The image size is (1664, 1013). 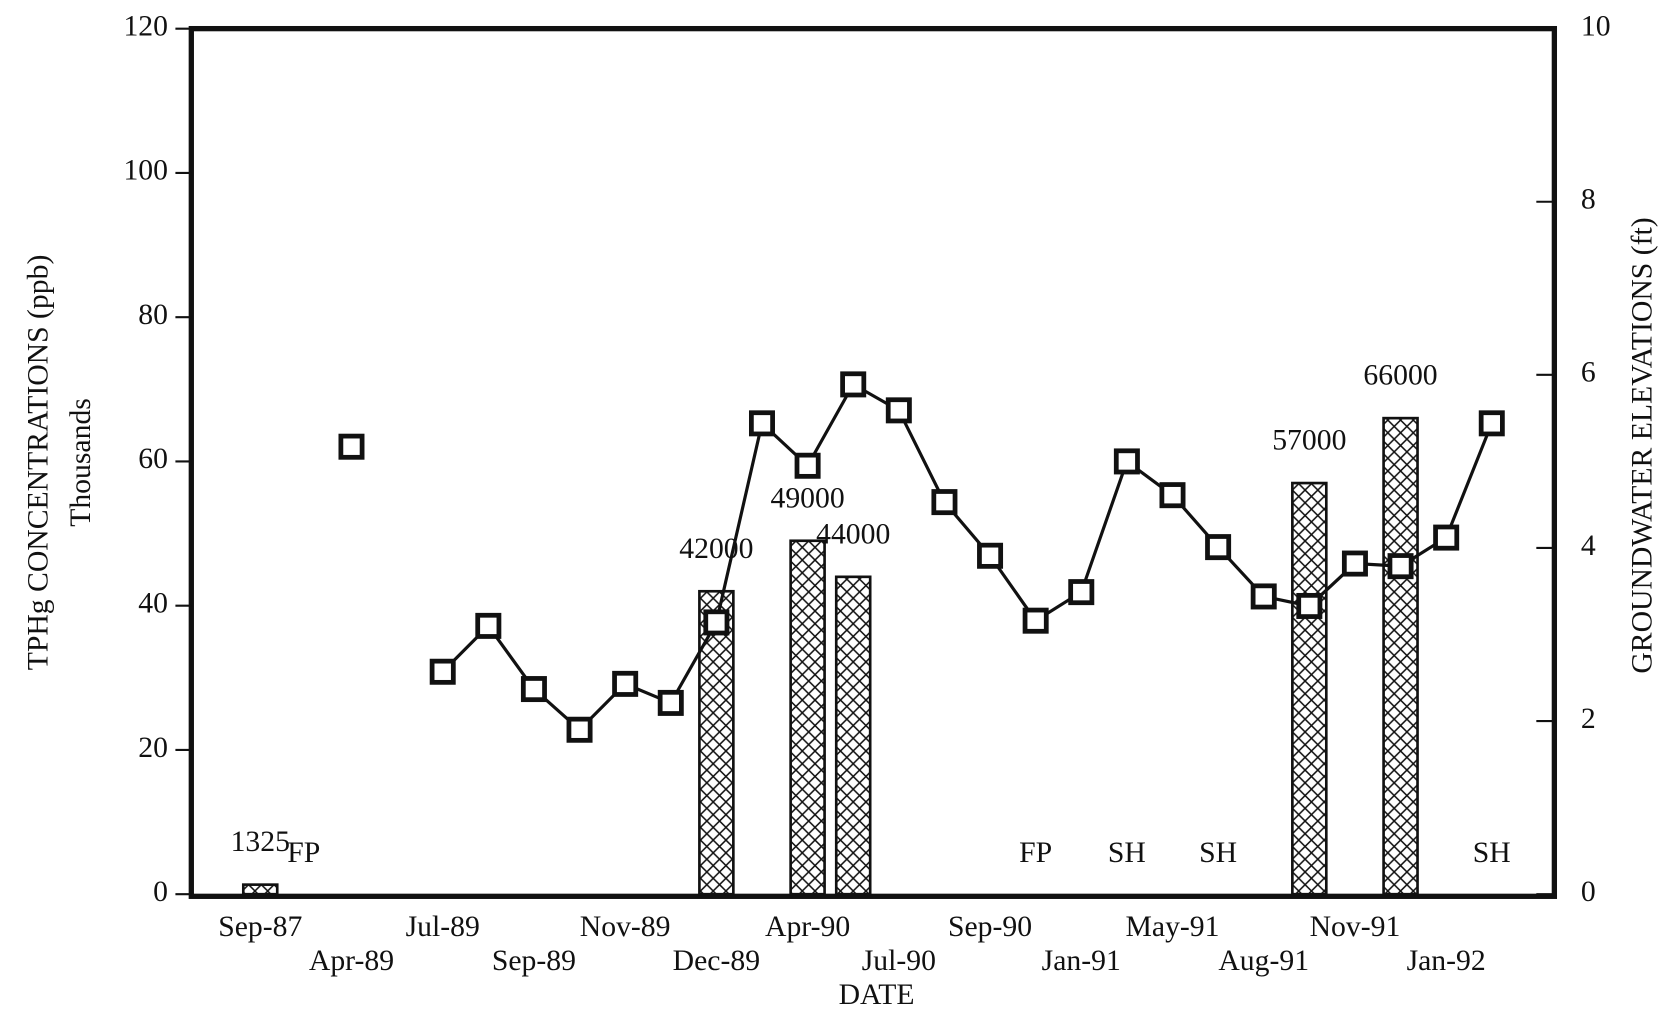 I want to click on y2-tick-label: 0, so click(x=1588, y=892).